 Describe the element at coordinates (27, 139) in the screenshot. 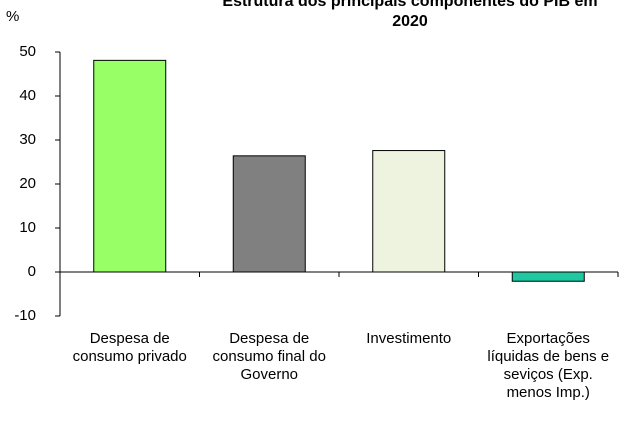

I see `y-tick-label: 30` at that location.